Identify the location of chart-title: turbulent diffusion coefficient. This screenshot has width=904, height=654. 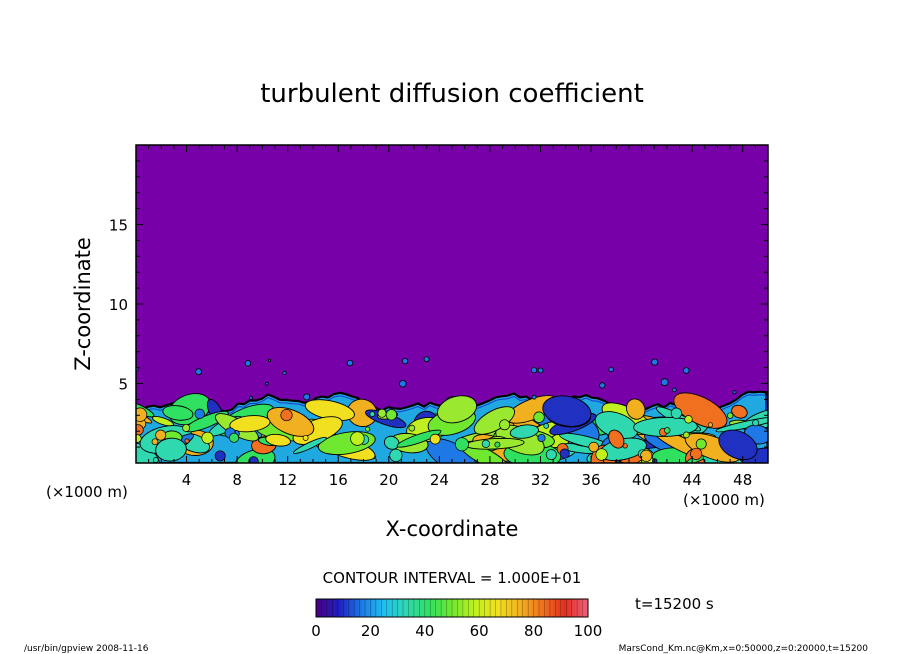
(452, 94).